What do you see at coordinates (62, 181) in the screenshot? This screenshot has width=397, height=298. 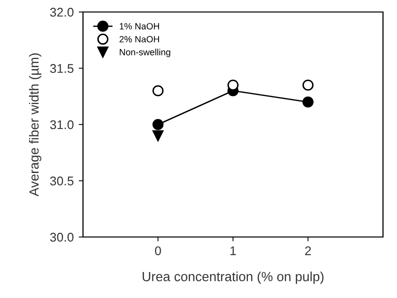 I see `y-tick-label: 30.5` at bounding box center [62, 181].